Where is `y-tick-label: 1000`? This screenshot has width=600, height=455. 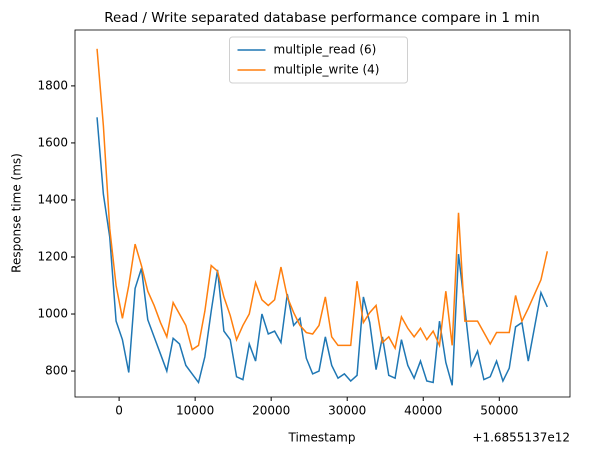 y-tick-label: 1000 is located at coordinates (52, 314).